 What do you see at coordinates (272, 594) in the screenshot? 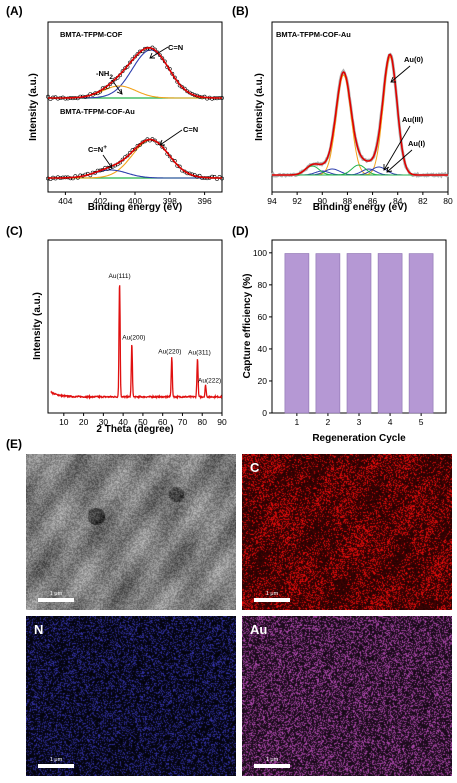
I see `c-scale-label: 1 μm` at bounding box center [272, 594].